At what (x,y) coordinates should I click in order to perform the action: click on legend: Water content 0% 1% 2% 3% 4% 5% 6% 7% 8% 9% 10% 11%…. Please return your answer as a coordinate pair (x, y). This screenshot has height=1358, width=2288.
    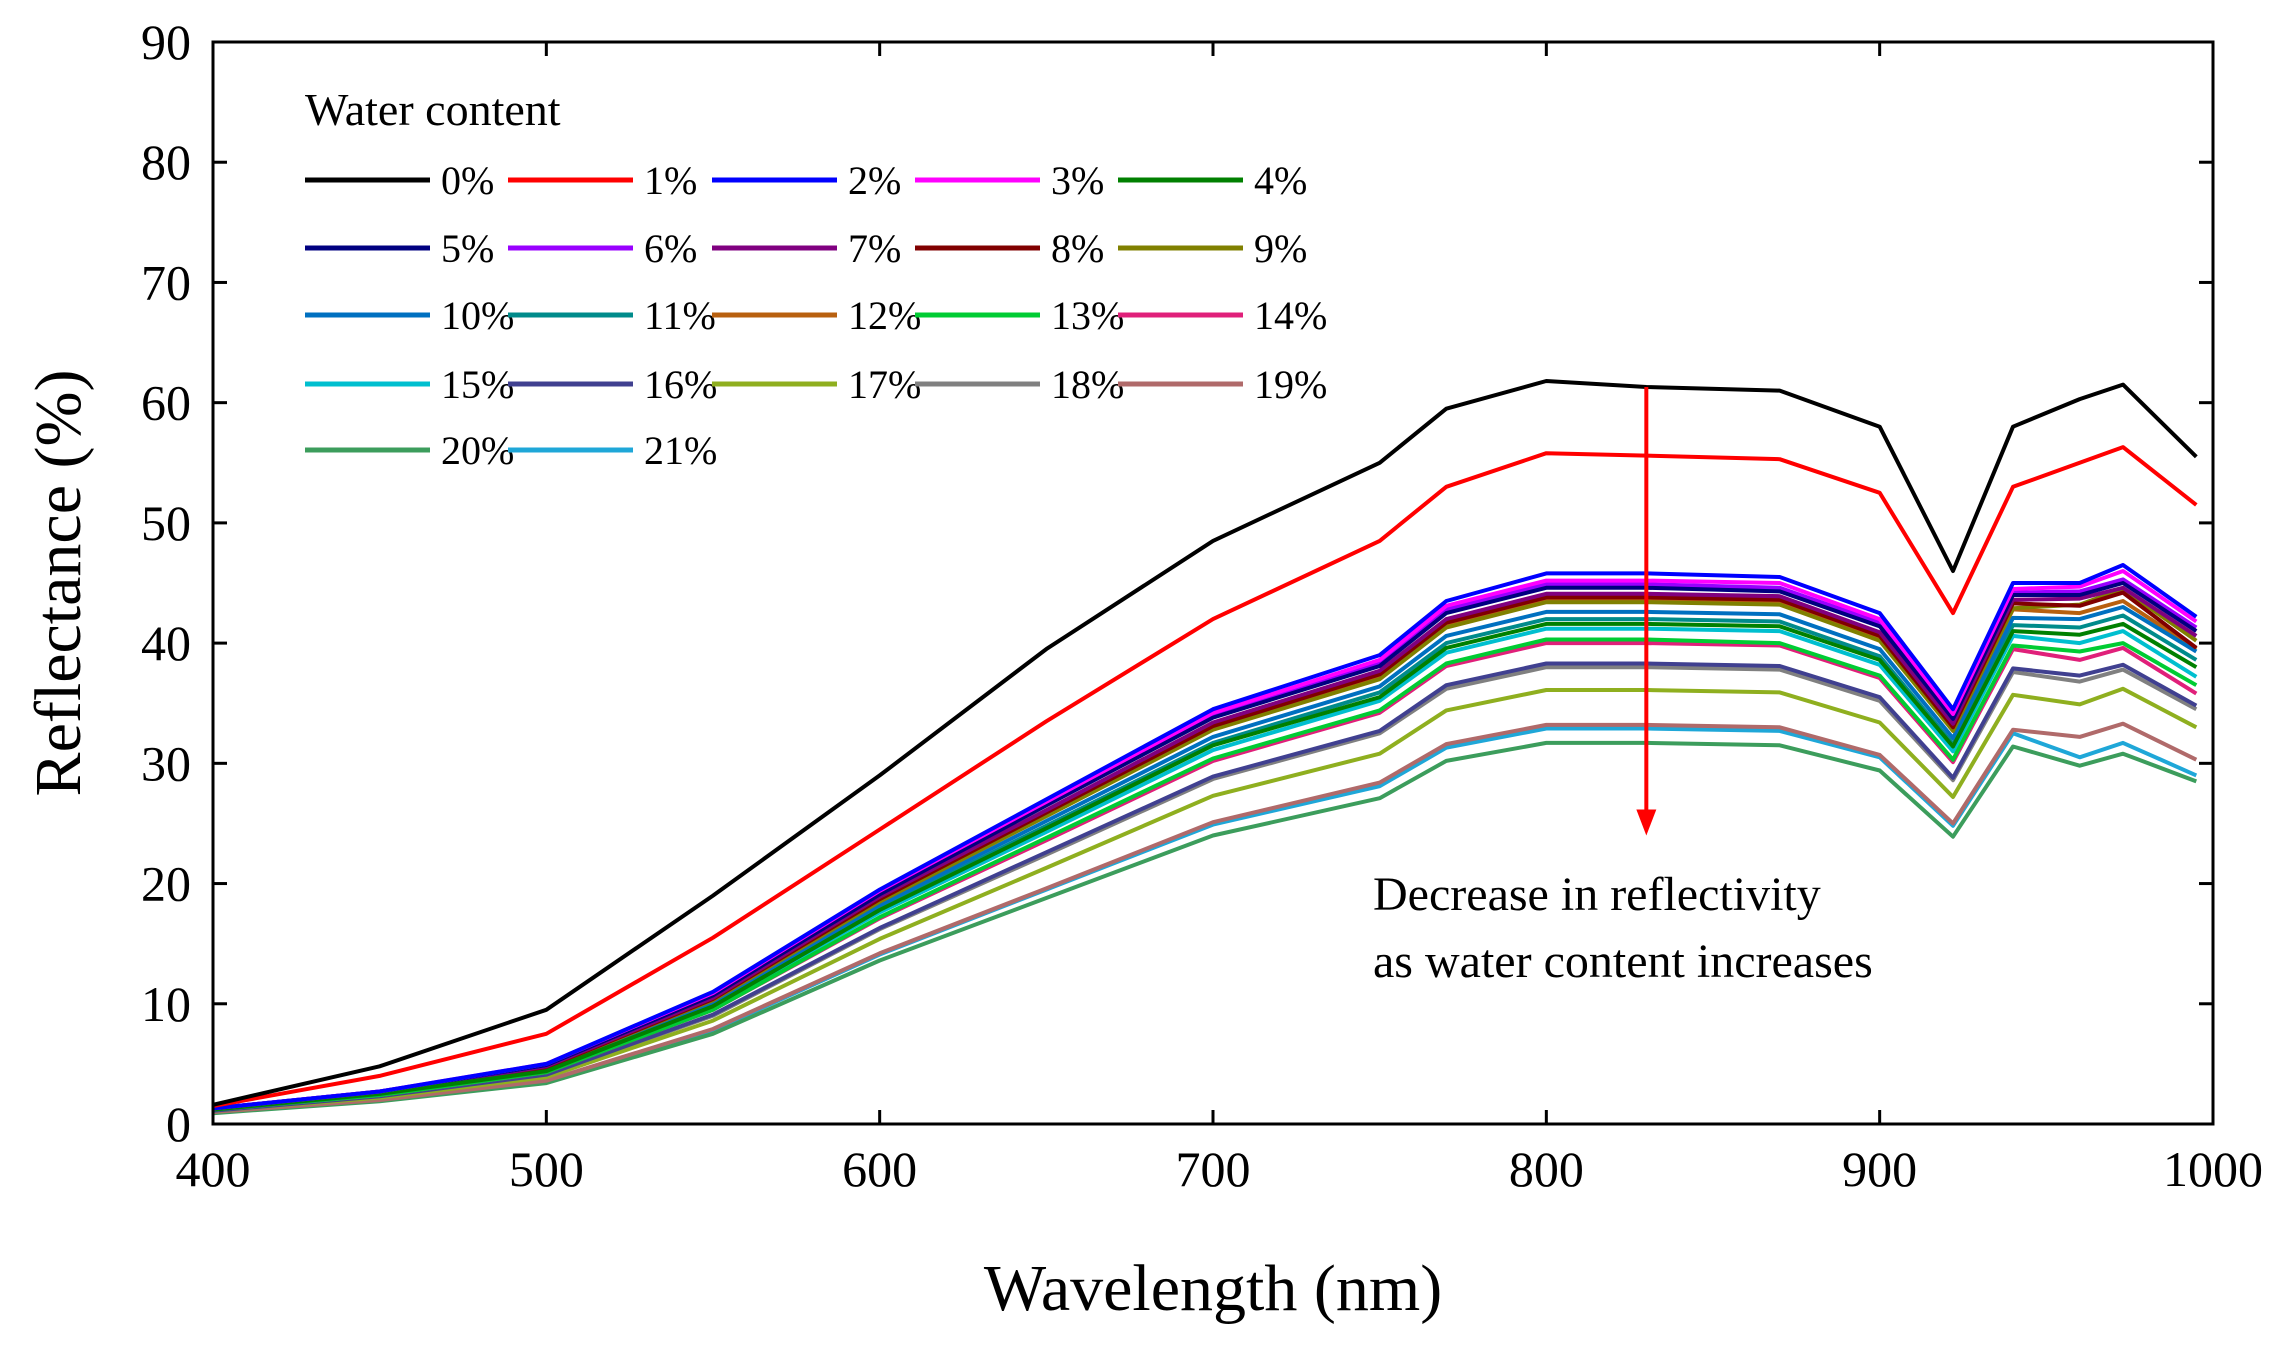
    Looking at the image, I should click on (816, 278).